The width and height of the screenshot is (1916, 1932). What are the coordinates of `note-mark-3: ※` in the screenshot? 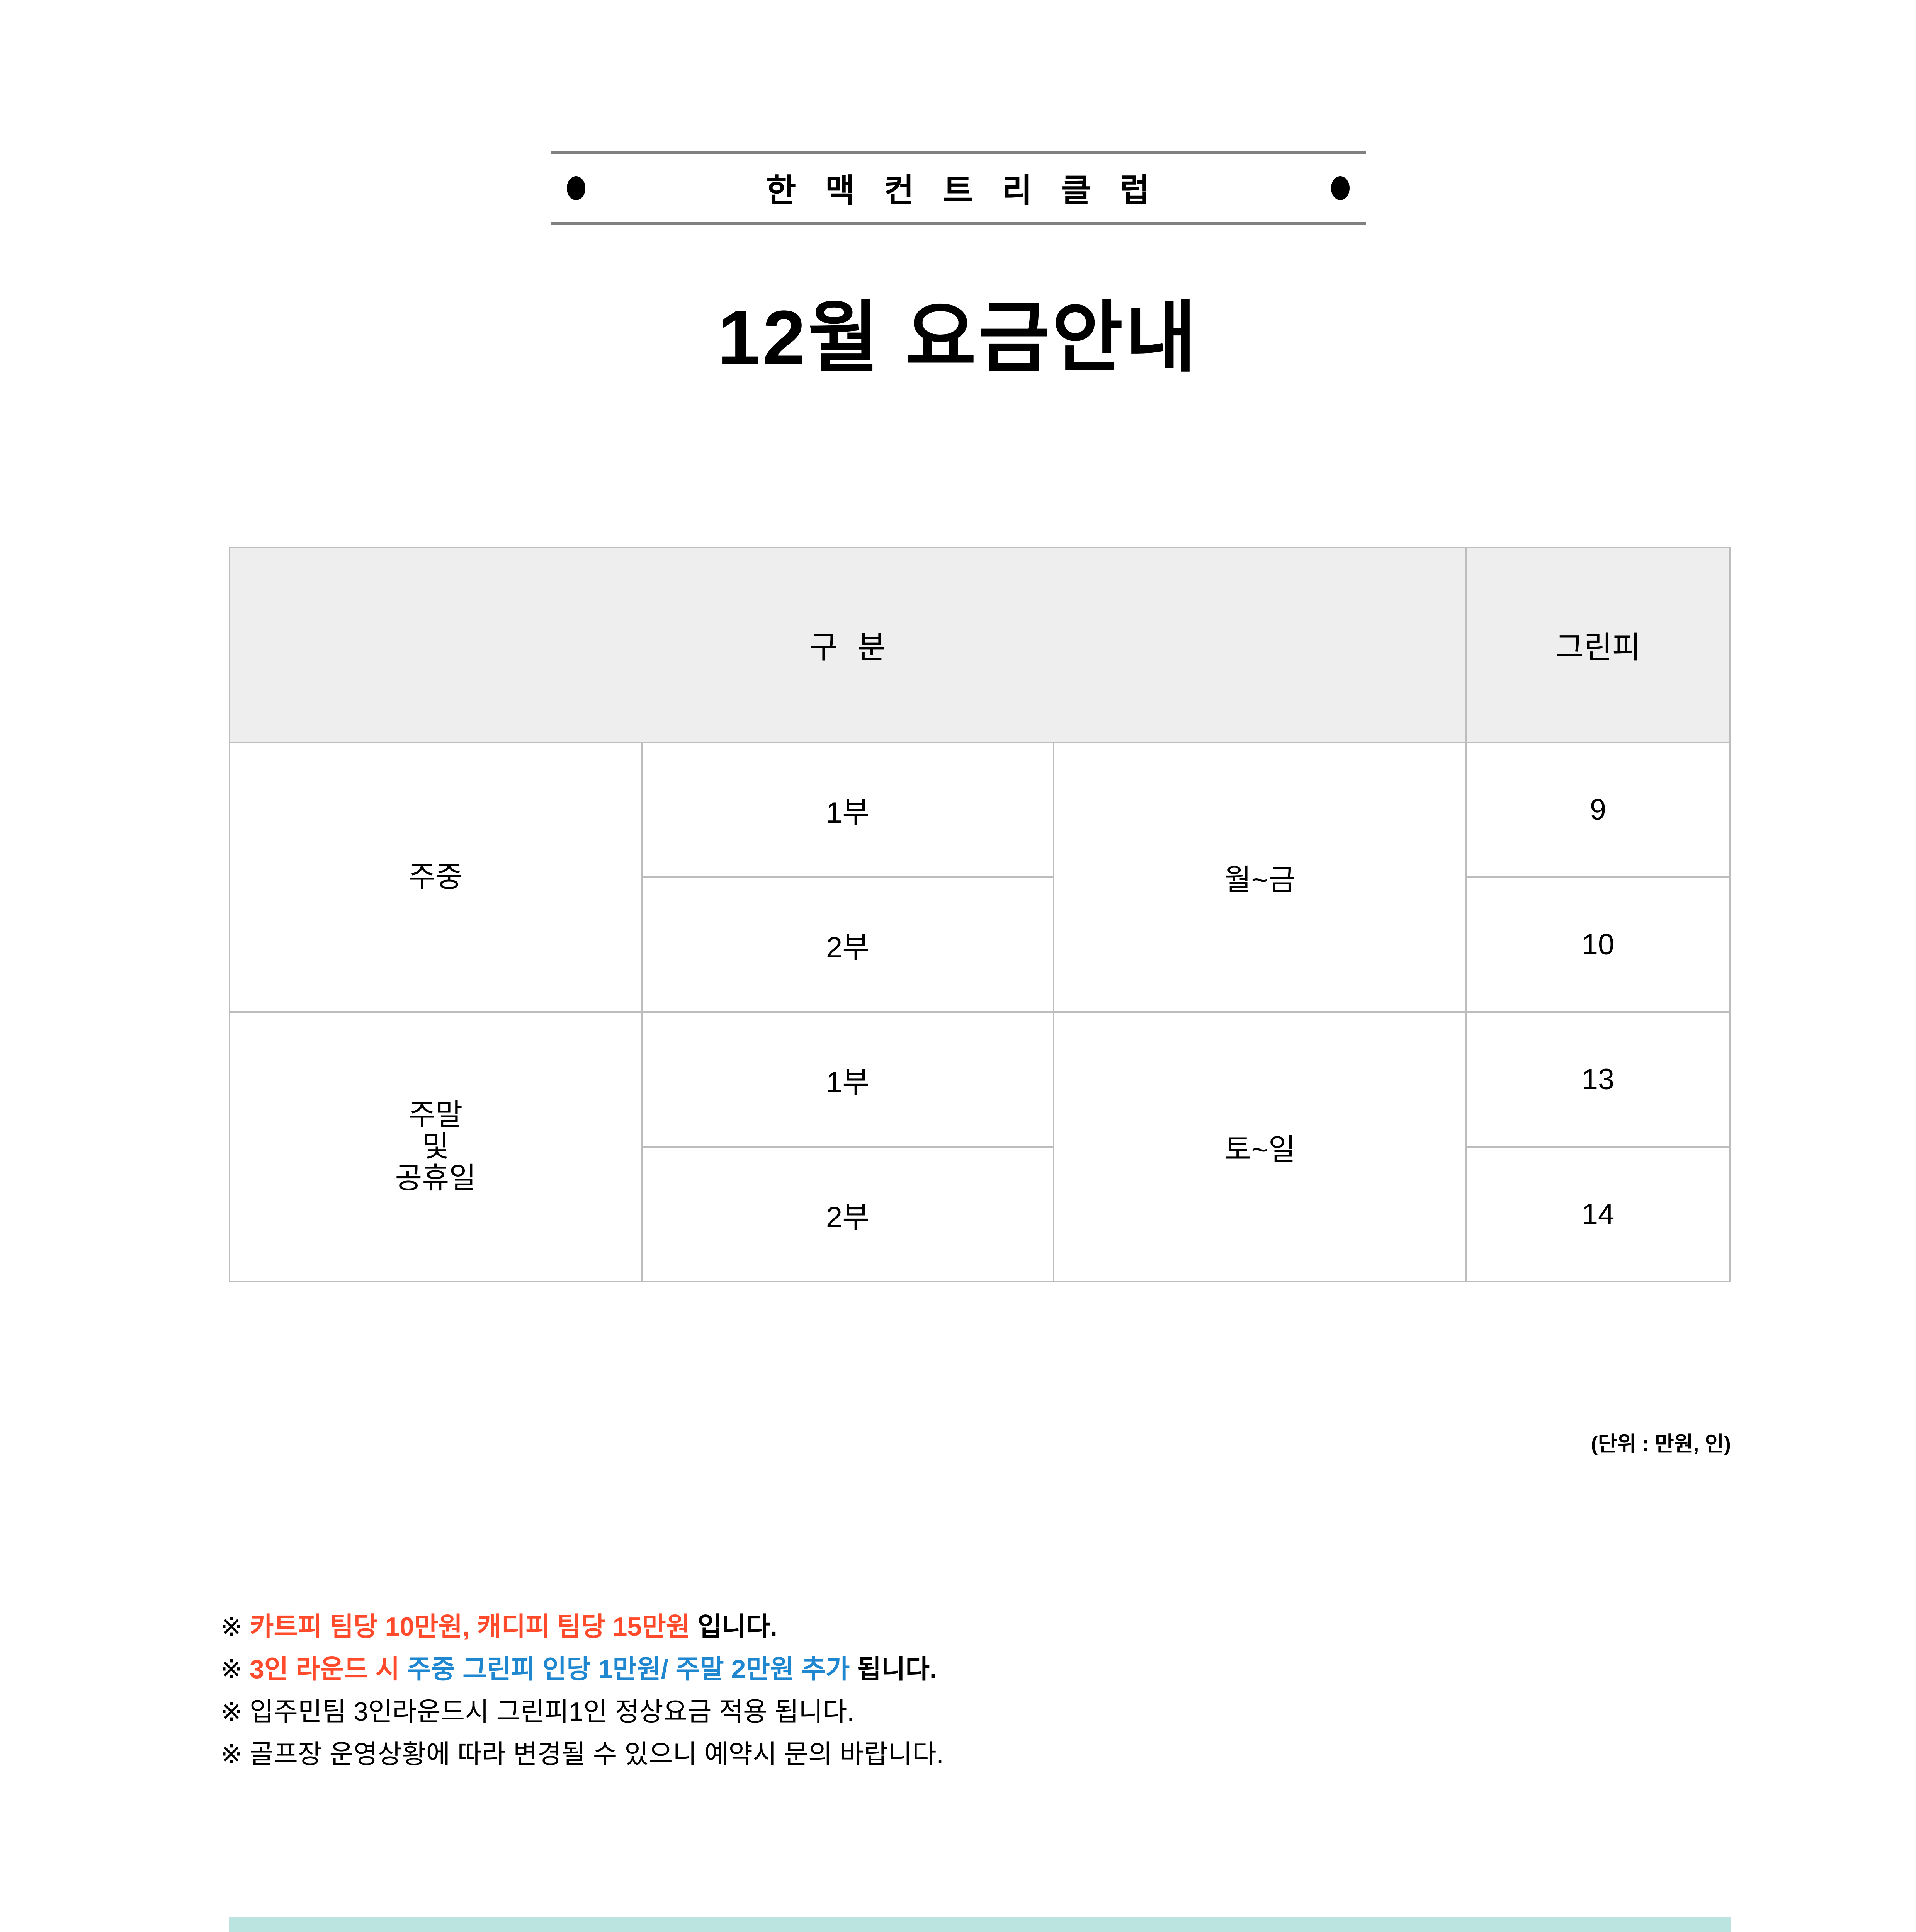 It's located at (231, 1712).